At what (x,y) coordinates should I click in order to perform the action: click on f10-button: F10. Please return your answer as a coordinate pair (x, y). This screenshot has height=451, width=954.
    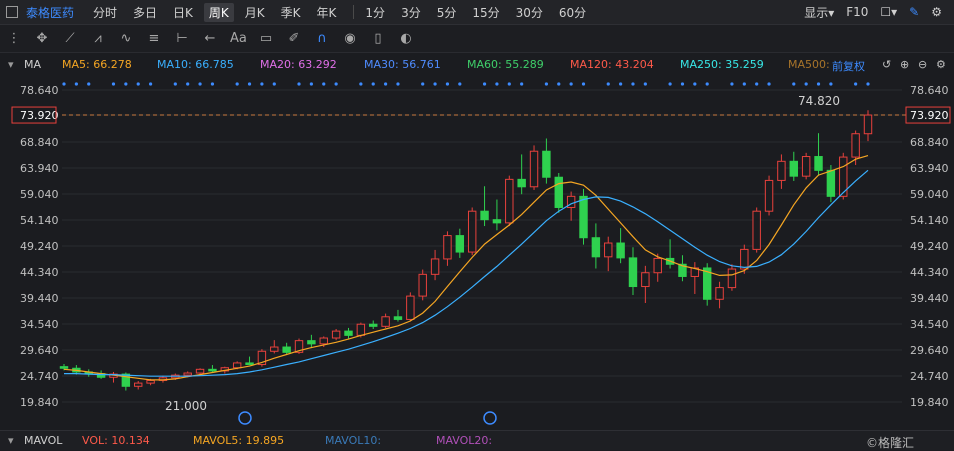
    Looking at the image, I should click on (857, 12).